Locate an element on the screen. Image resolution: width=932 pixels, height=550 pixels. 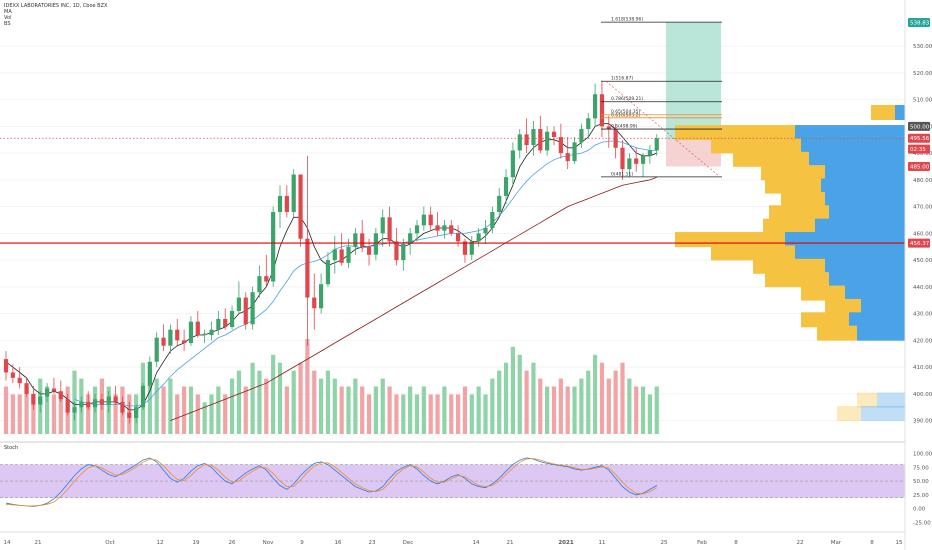
price-badge-label: 495.56 is located at coordinates (920, 139).